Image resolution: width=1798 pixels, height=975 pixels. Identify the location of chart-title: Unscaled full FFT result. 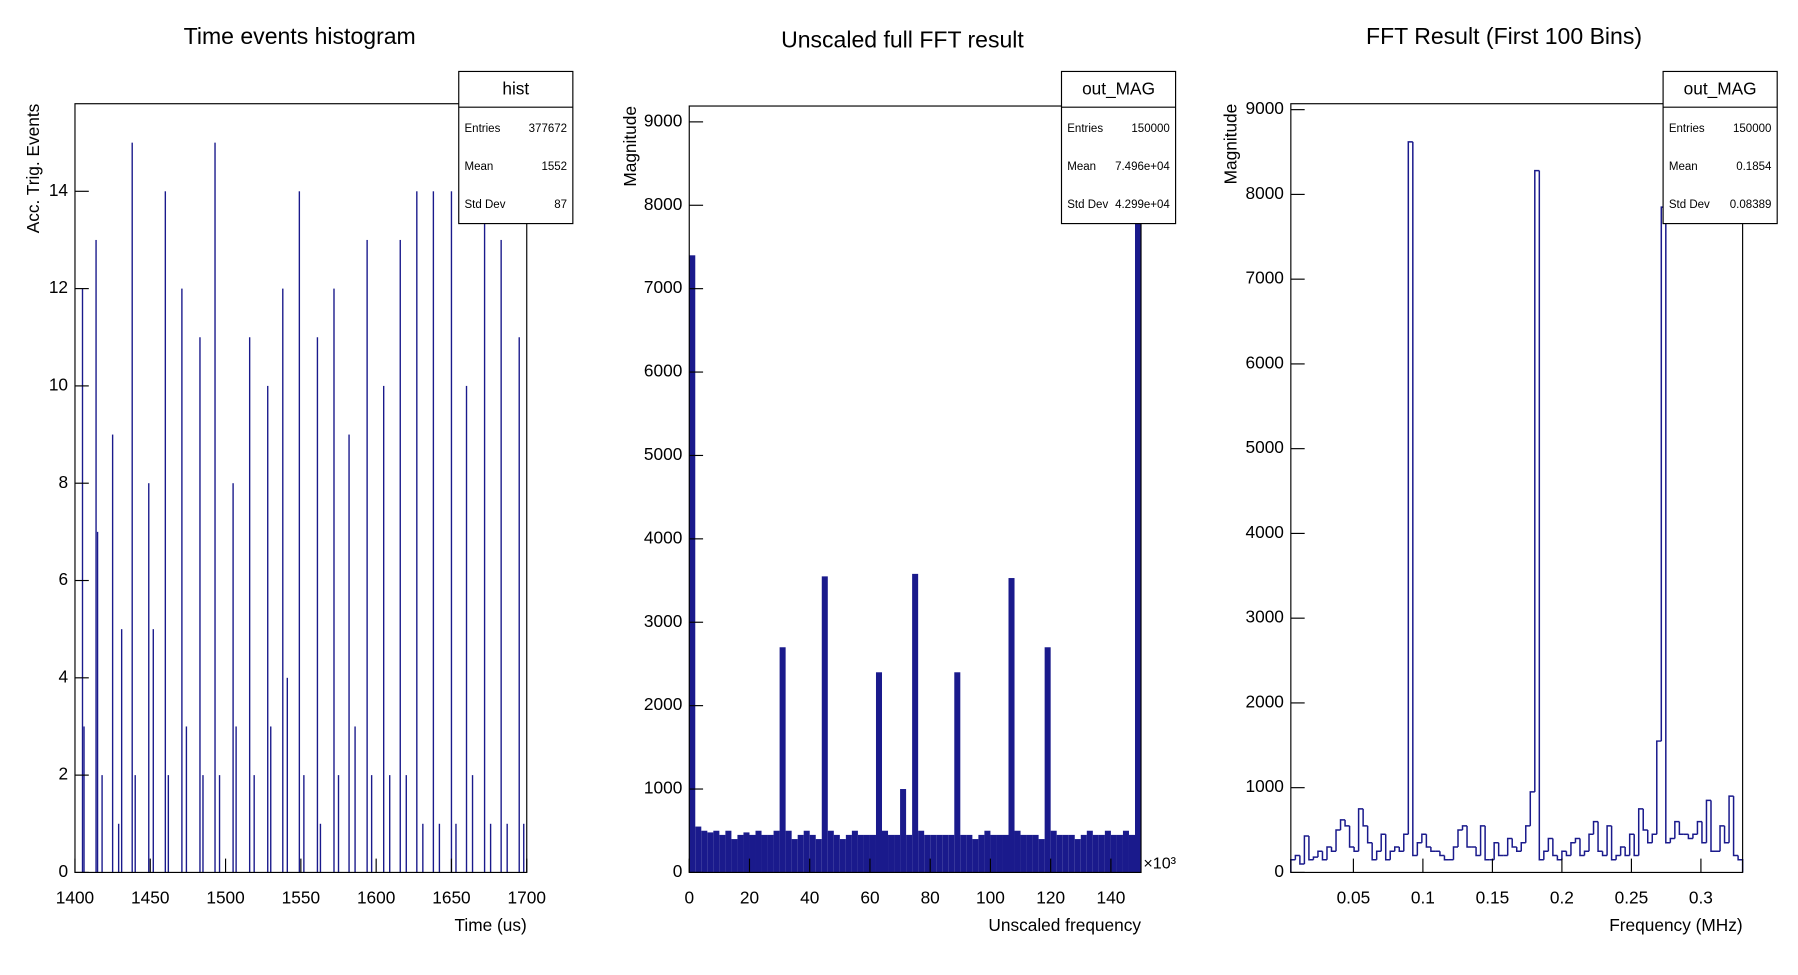
(902, 40).